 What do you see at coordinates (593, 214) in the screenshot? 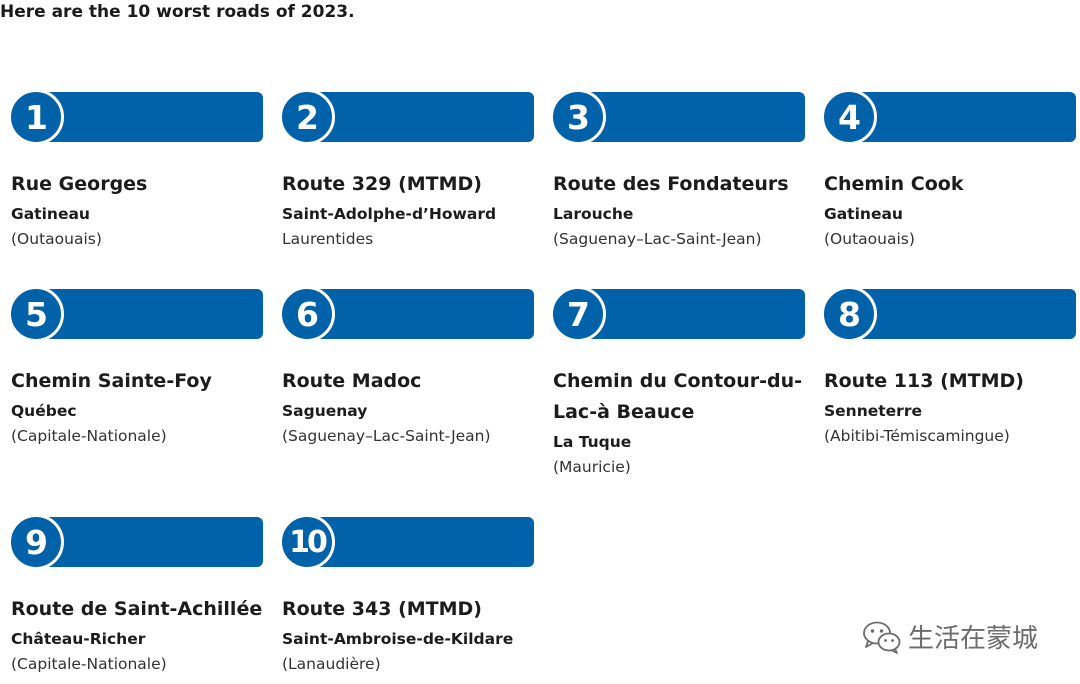
I see `road-city: Larouche` at bounding box center [593, 214].